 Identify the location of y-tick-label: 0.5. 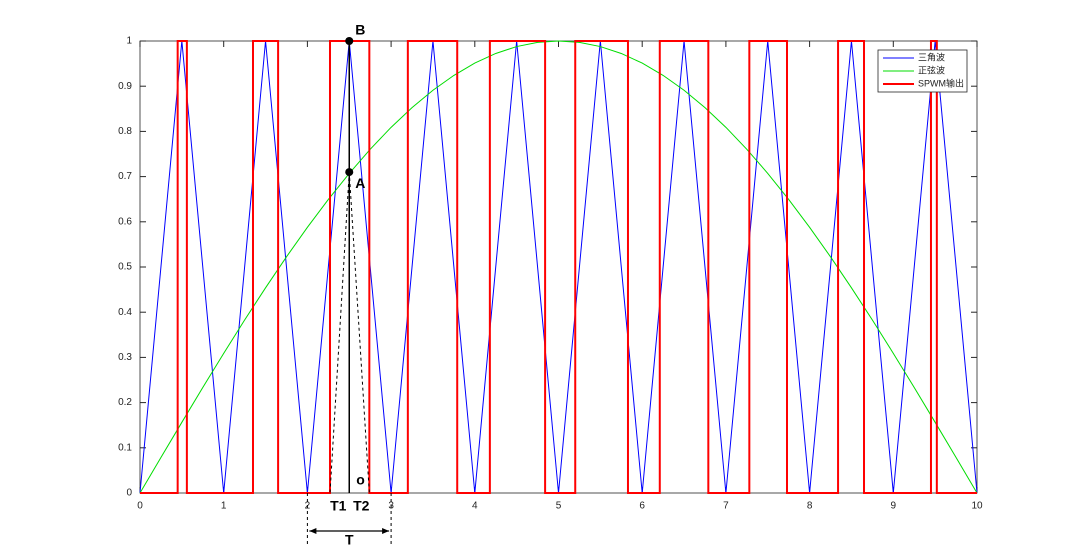
(125, 267).